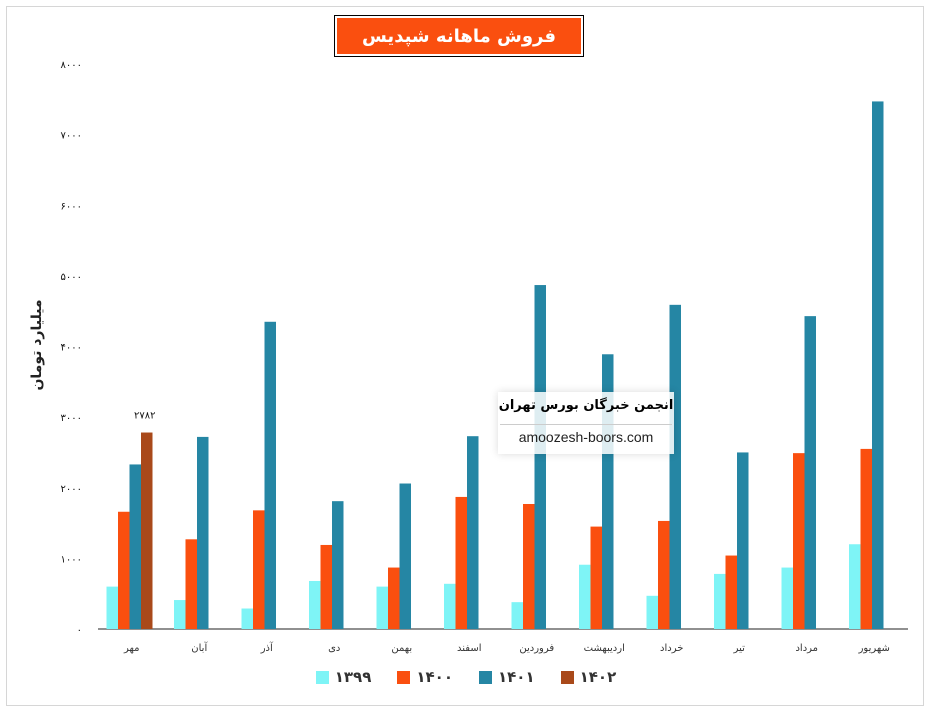 The height and width of the screenshot is (714, 932). Describe the element at coordinates (536, 648) in the screenshot. I see `x-tick-label: فروردین` at that location.